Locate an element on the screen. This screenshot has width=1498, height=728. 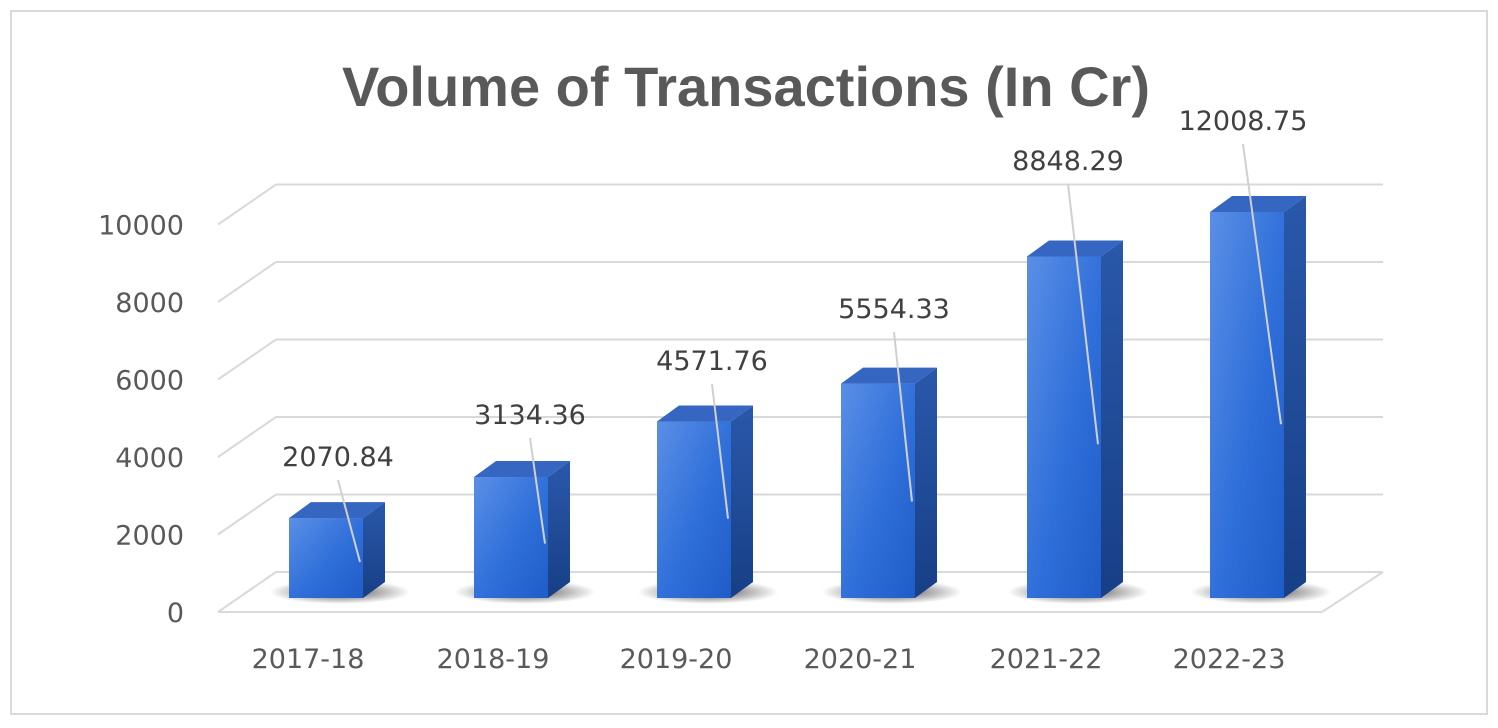
x-tick-label: 2018-19 is located at coordinates (493, 659).